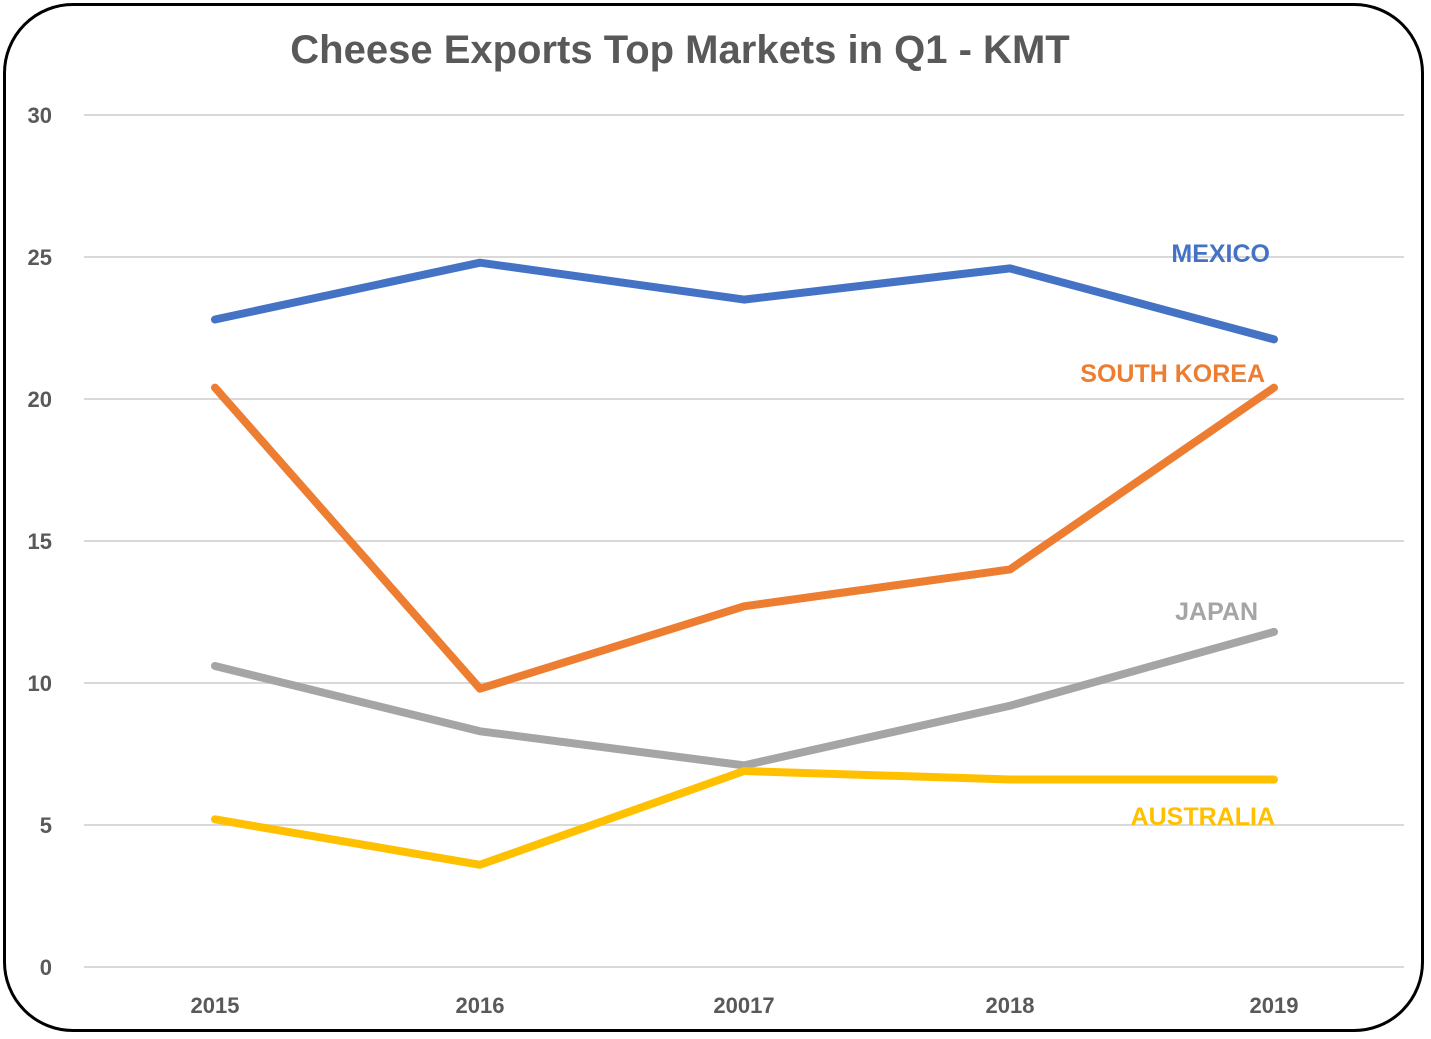  What do you see at coordinates (40, 541) in the screenshot?
I see `y-tick-label: 15` at bounding box center [40, 541].